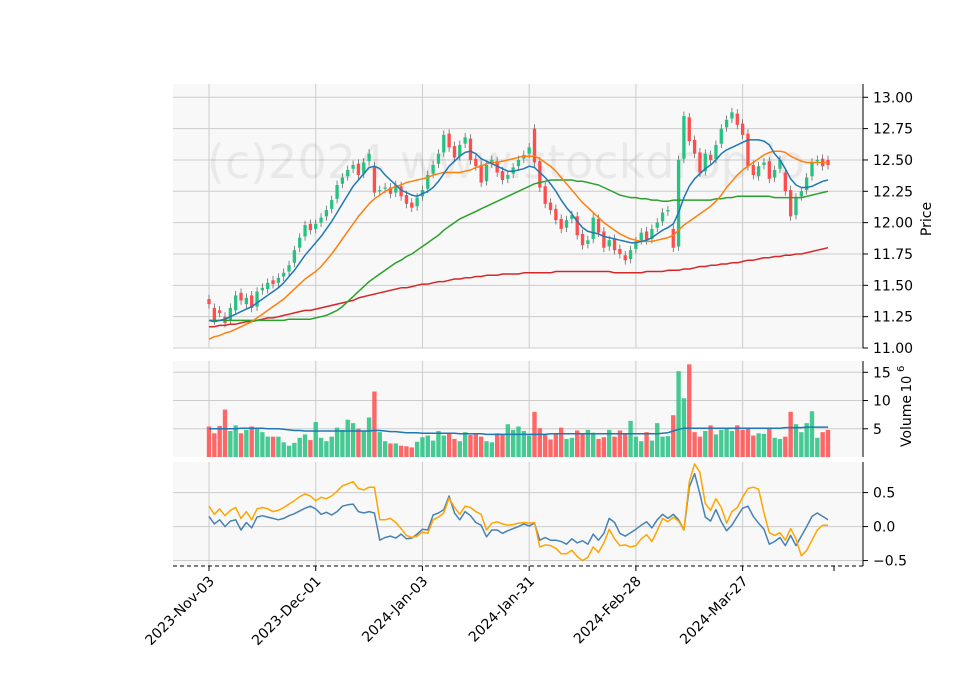 Image resolution: width=960 pixels, height=690 pixels. I want to click on oscillator-series-b-line, so click(518, 512).